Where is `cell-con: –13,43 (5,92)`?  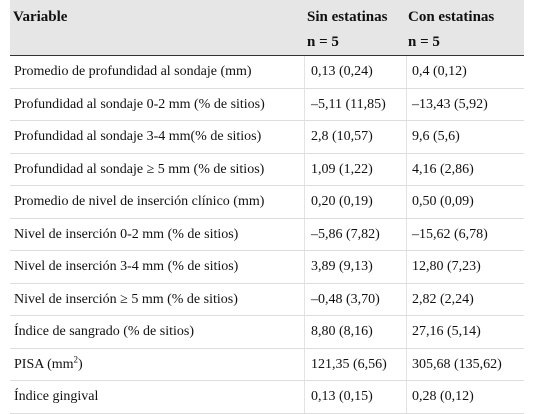 cell-con: –13,43 (5,92) is located at coordinates (450, 104).